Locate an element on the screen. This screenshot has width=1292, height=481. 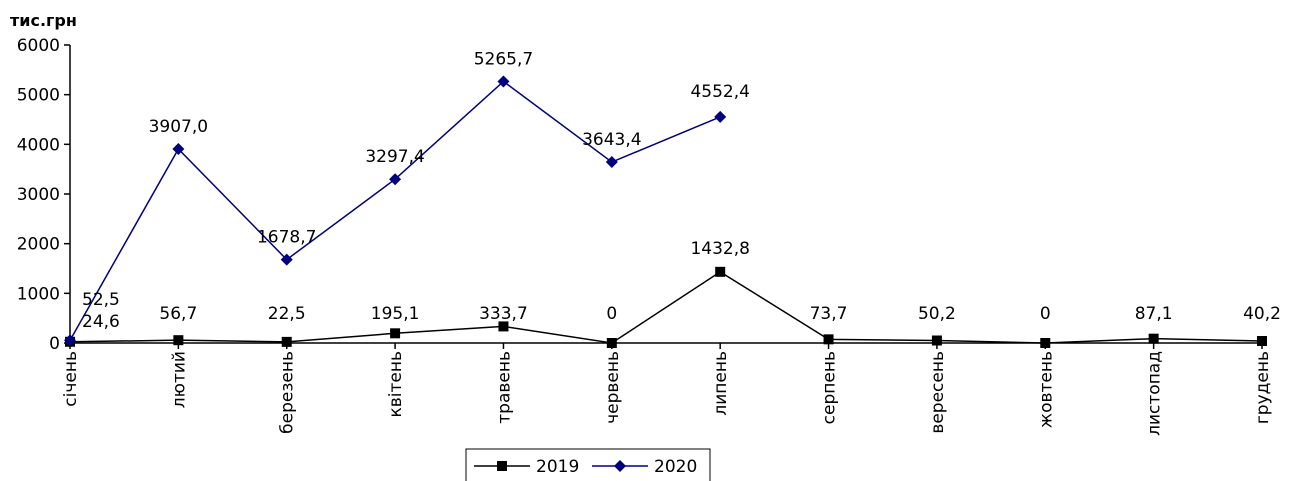
data-label-2019: 195,1 is located at coordinates (395, 314).